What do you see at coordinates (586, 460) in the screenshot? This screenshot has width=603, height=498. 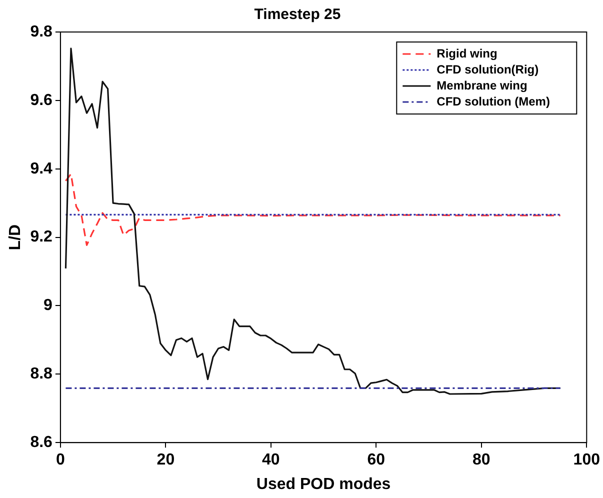 I see `x-tick-label: 100` at bounding box center [586, 460].